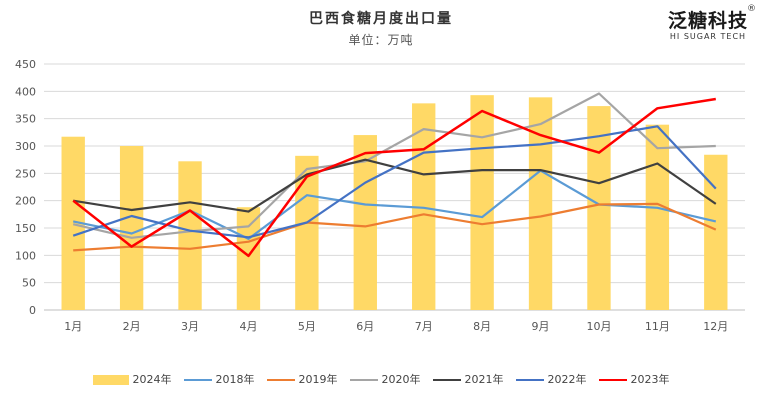  Describe the element at coordinates (190, 326) in the screenshot. I see `x-tick-label: 3月` at that location.